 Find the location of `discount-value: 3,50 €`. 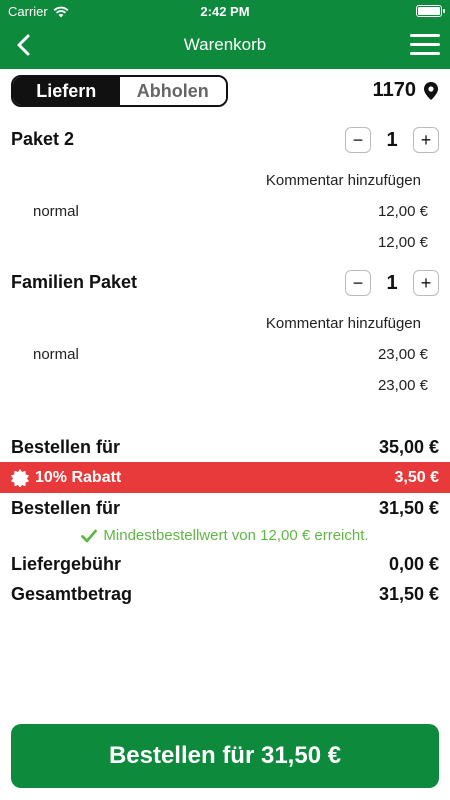

discount-value: 3,50 € is located at coordinates (416, 477).